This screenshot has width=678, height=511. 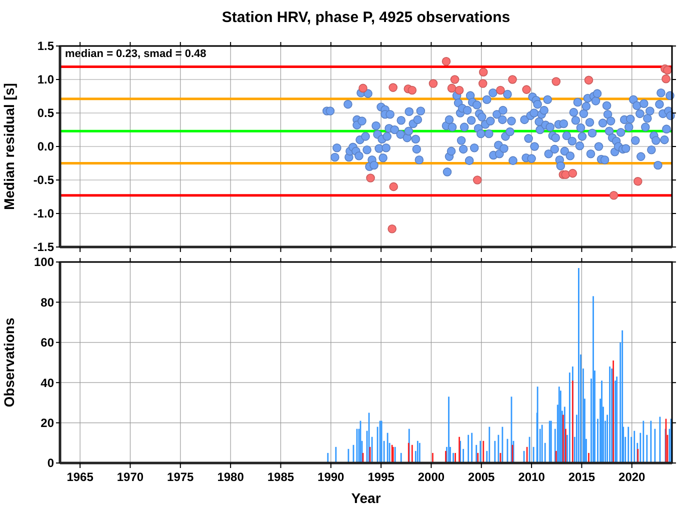 I want to click on x-tick-label: 2000, so click(x=431, y=477).